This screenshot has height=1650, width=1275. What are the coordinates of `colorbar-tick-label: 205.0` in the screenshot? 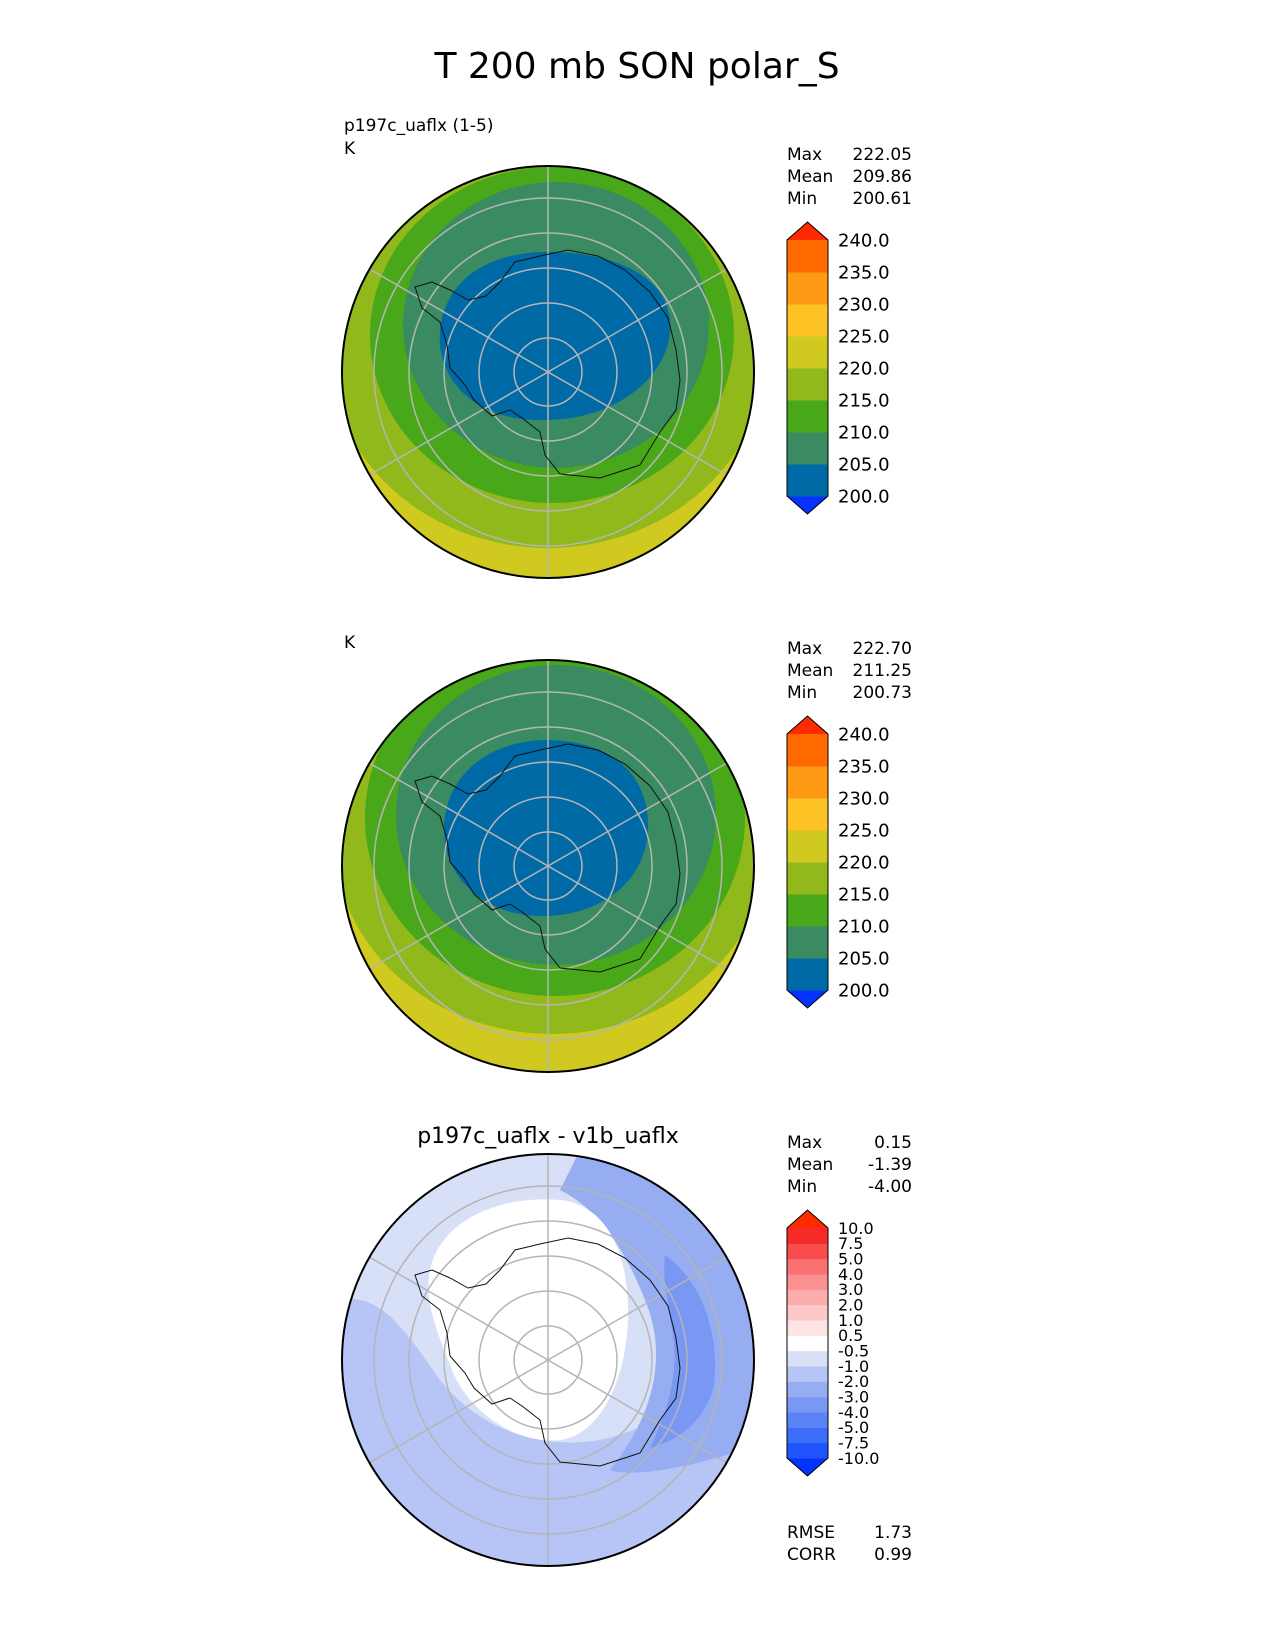 It's located at (864, 958).